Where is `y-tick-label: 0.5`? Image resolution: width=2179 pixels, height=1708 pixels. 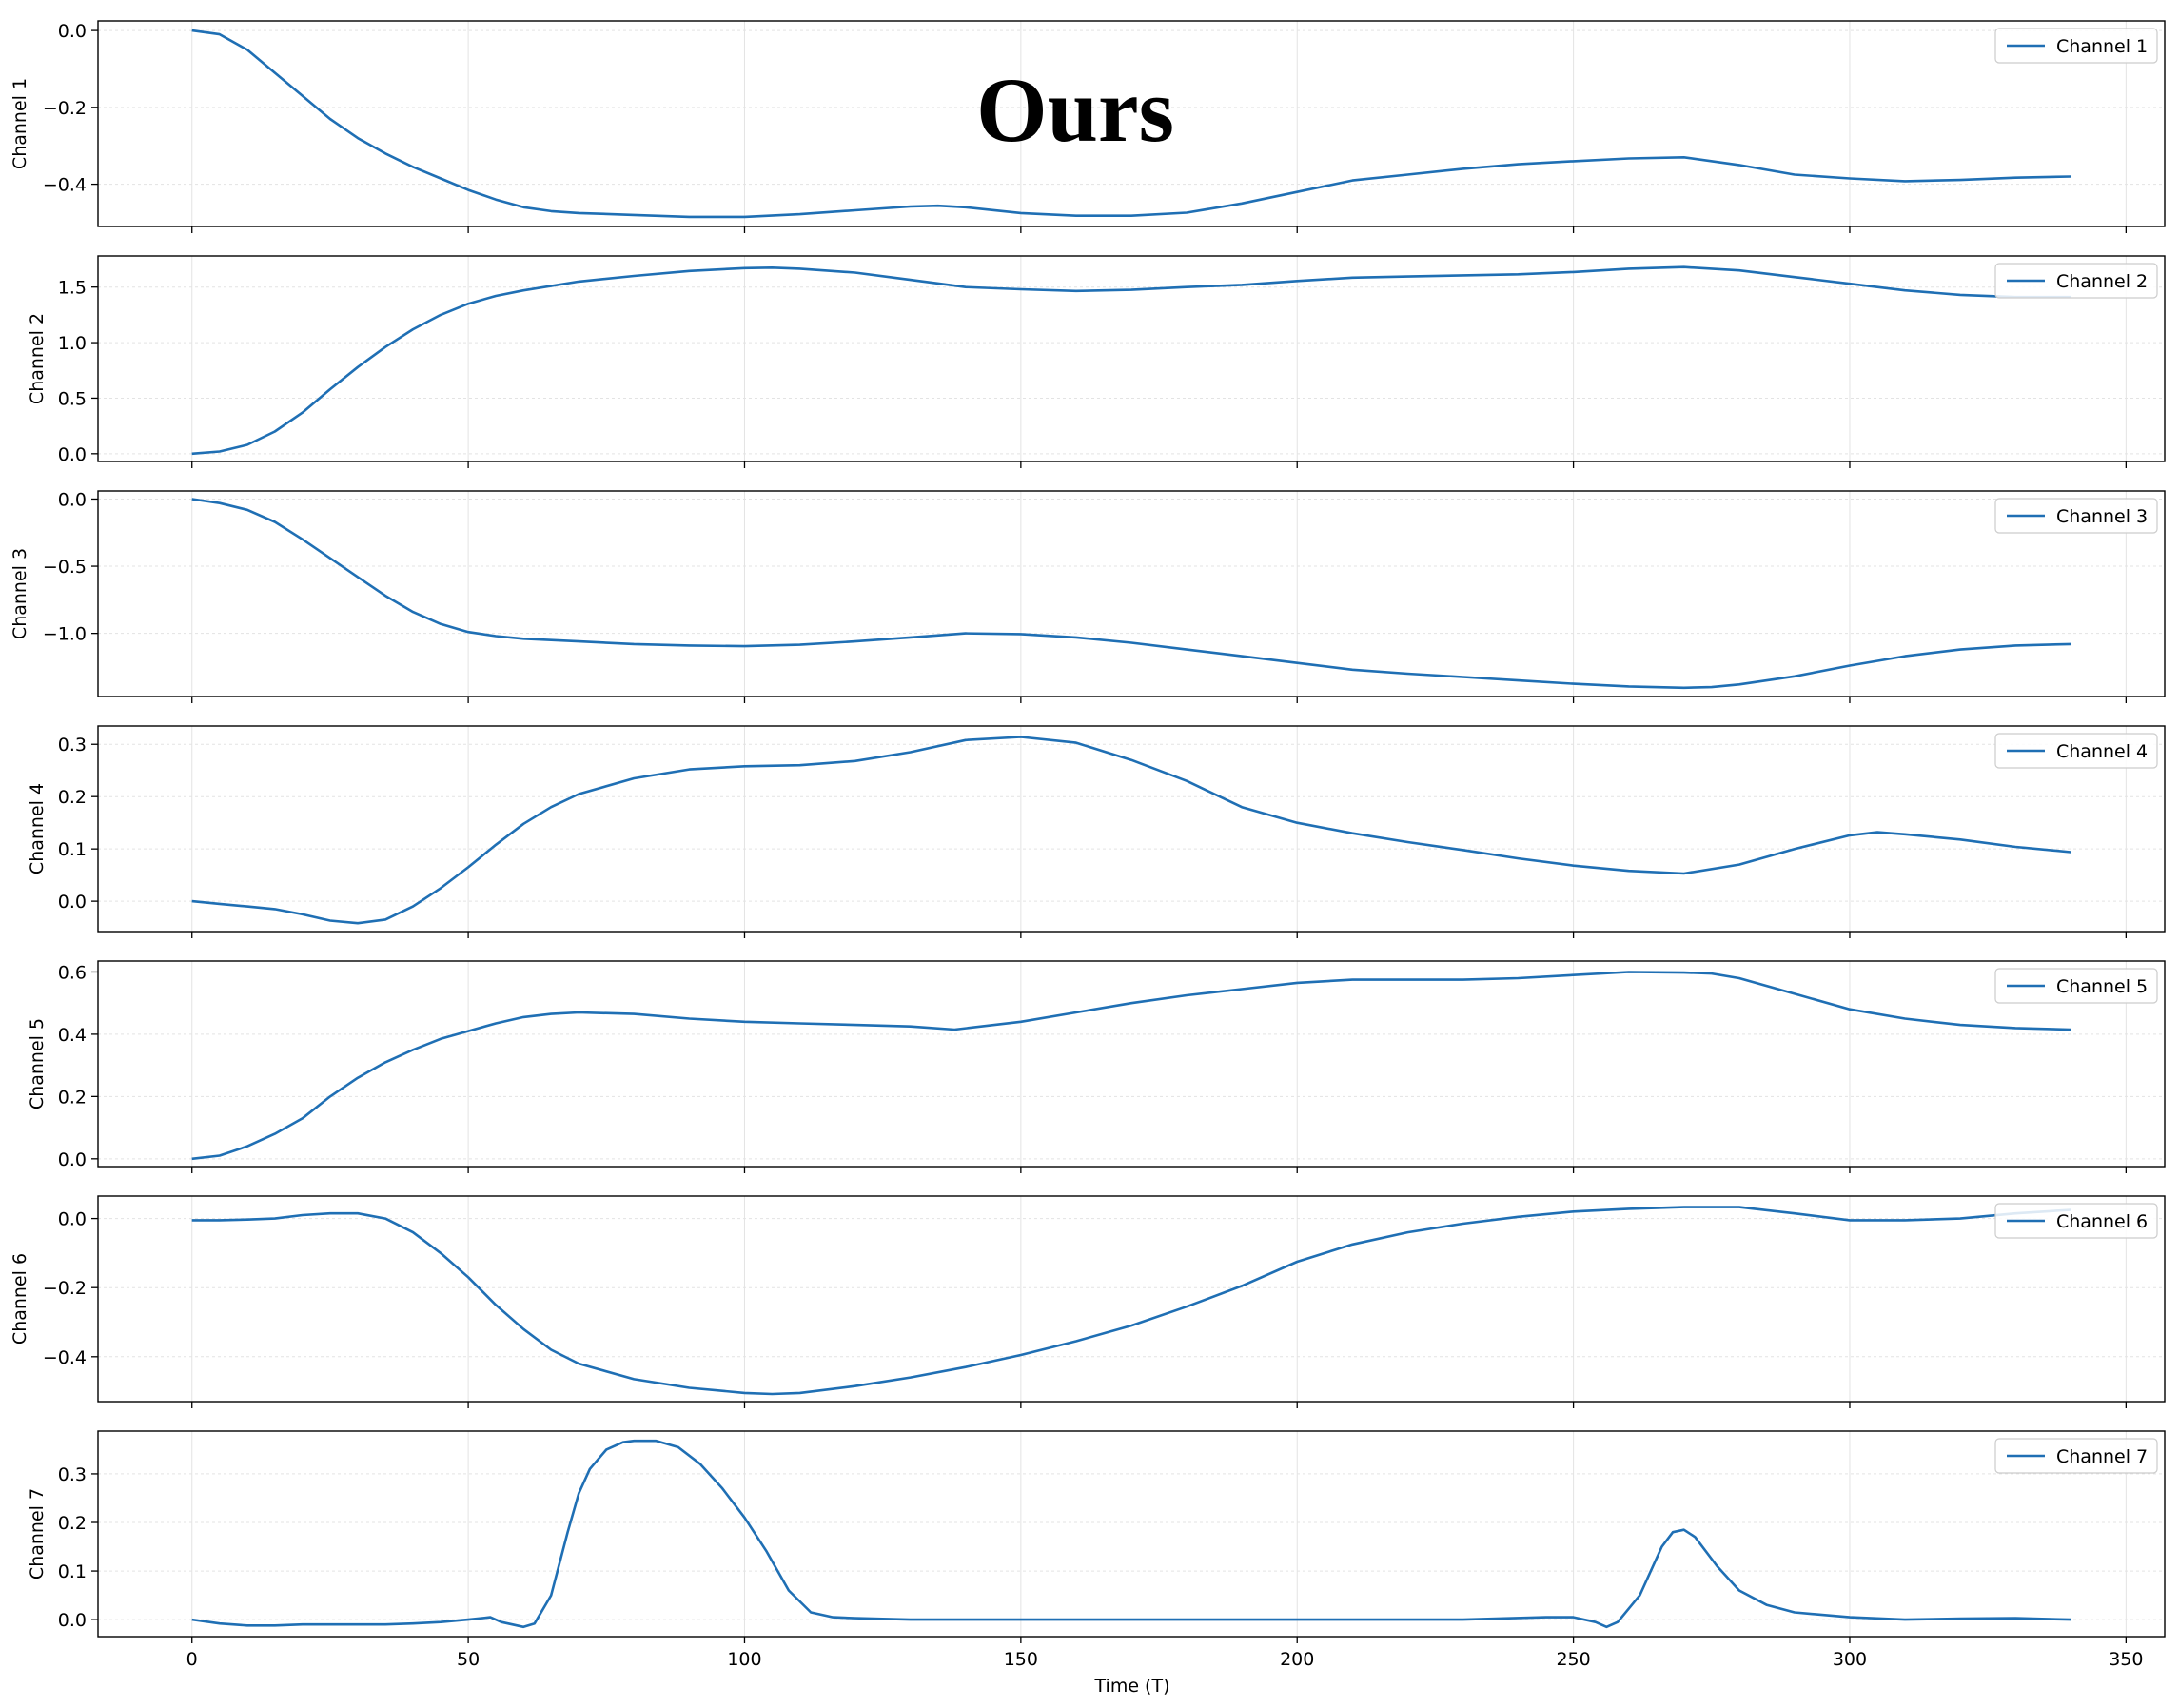 y-tick-label: 0.5 is located at coordinates (72, 398).